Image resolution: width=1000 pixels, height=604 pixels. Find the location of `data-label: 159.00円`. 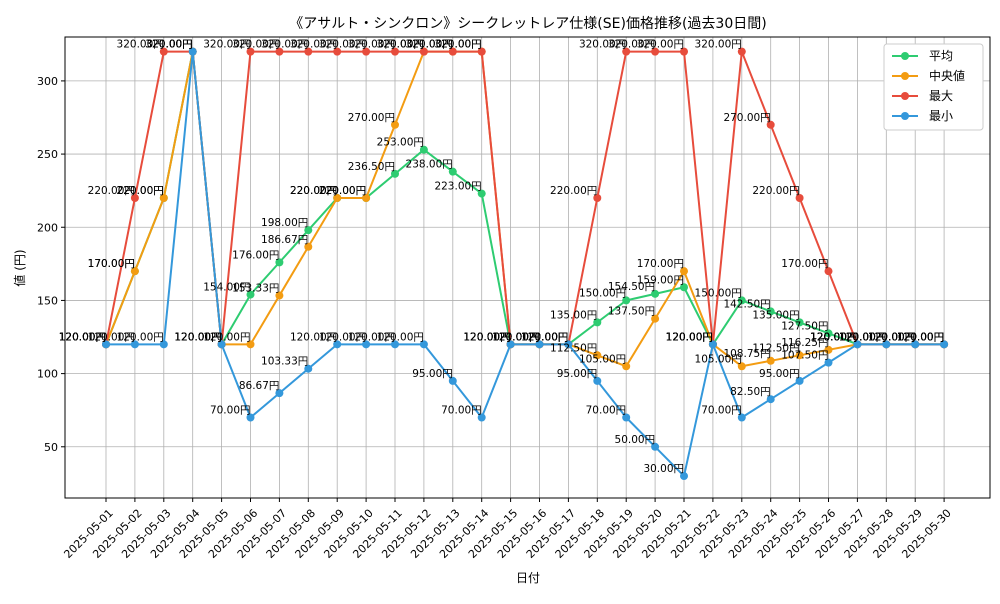

data-label: 159.00円 is located at coordinates (660, 280).